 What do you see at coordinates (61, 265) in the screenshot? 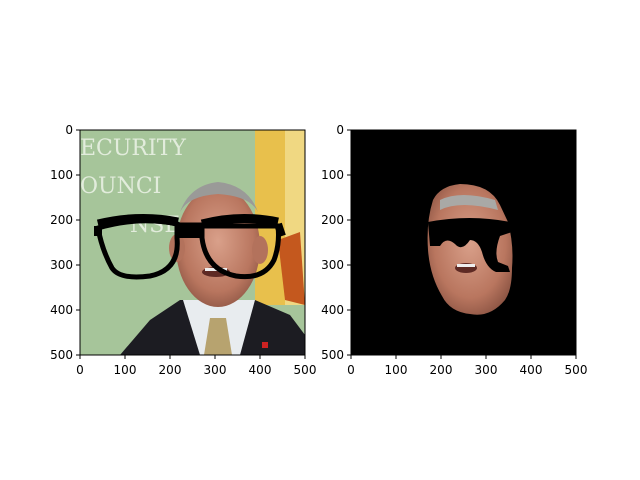
I see `left-y-tick-label-300: 300` at bounding box center [61, 265].